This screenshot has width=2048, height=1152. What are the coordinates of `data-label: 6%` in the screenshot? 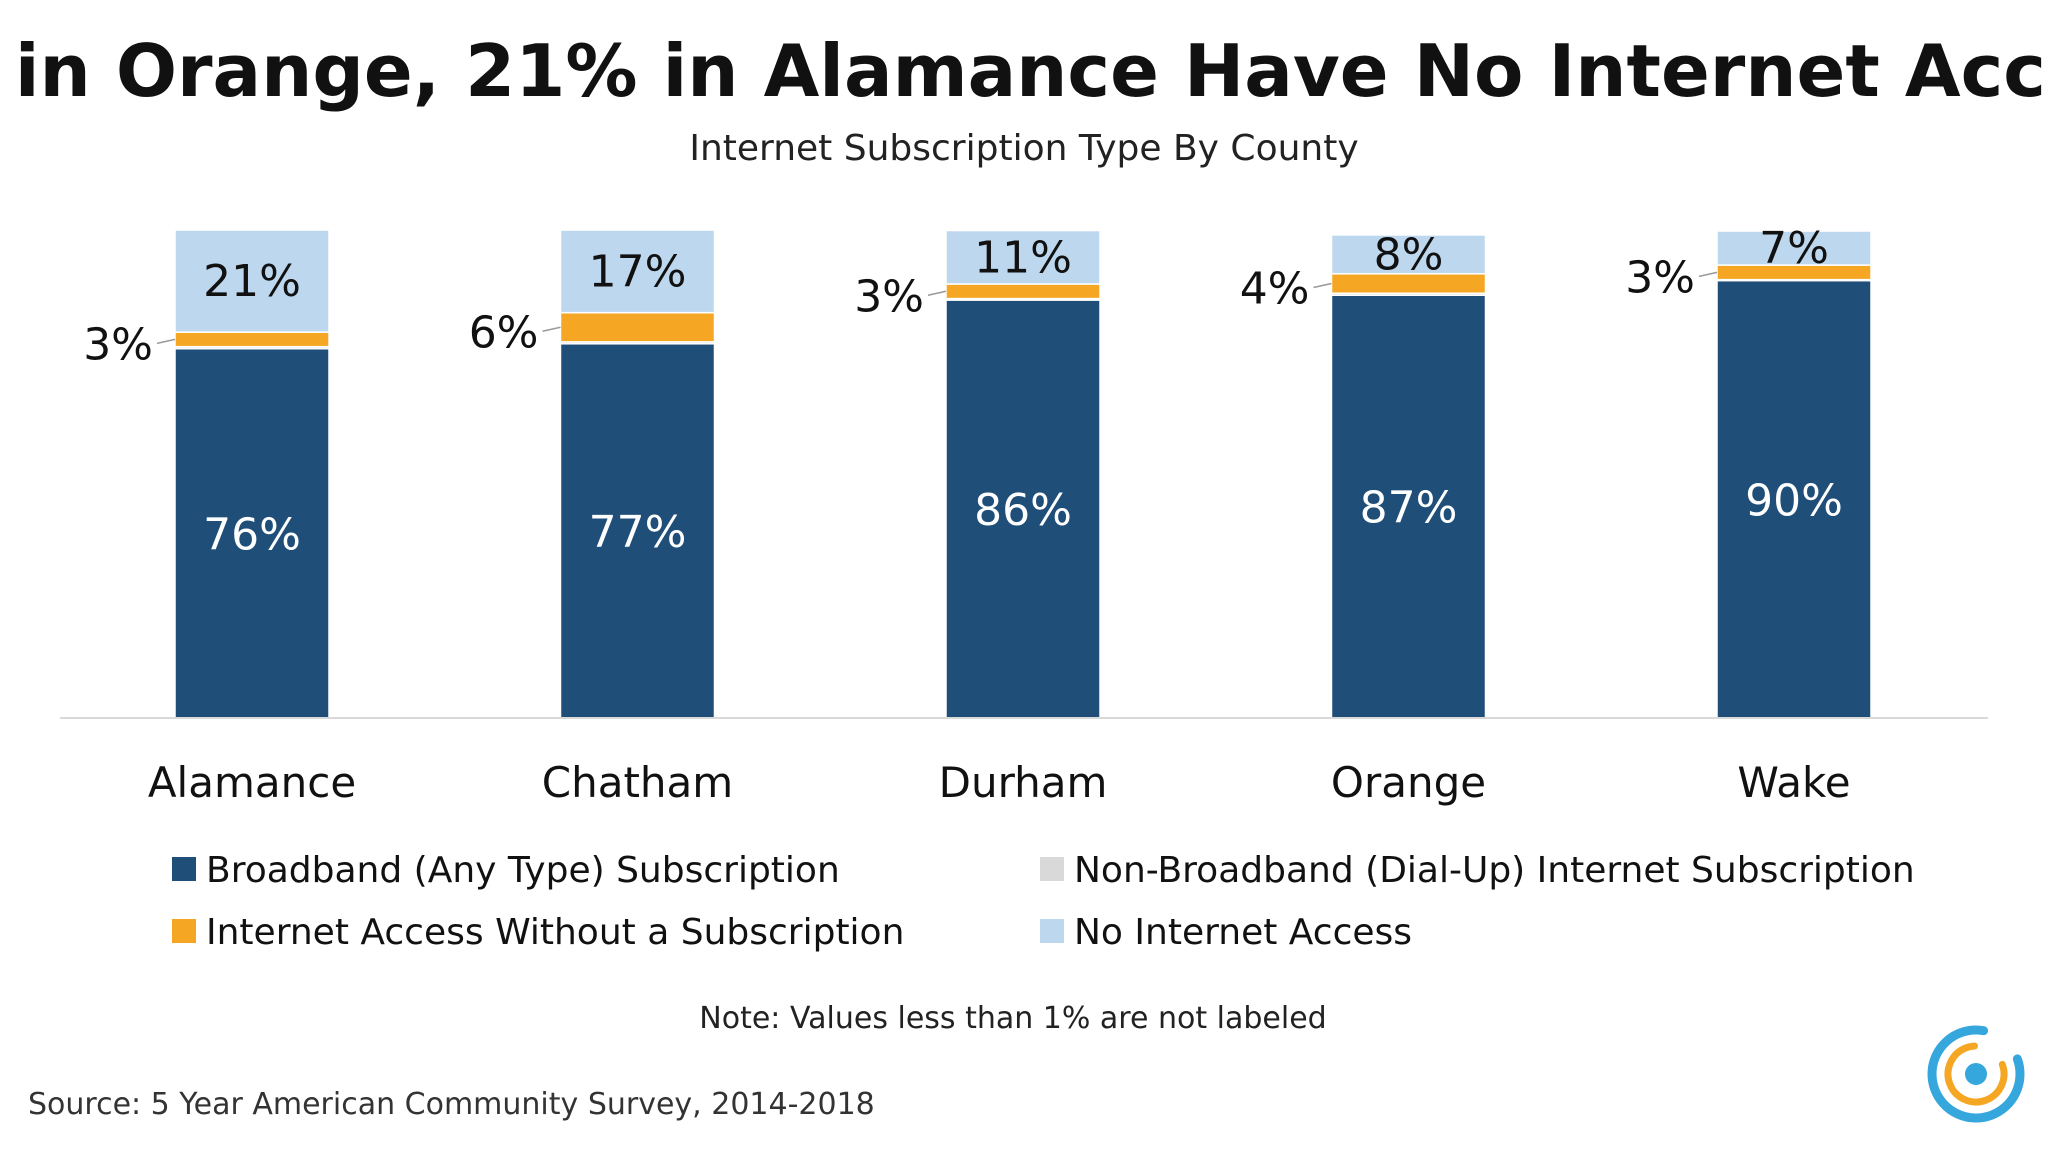 It's located at (504, 332).